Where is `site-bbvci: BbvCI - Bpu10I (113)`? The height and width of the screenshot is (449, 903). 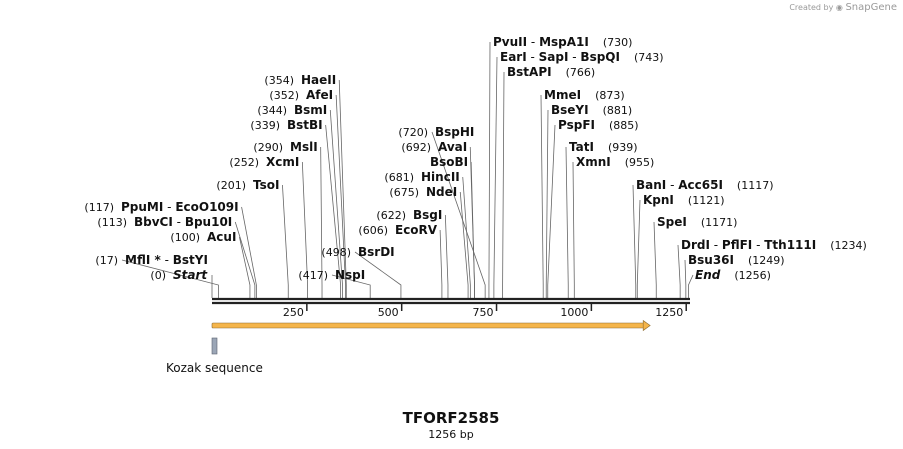 site-bbvci: BbvCI - Bpu10I (113) is located at coordinates (164, 222).